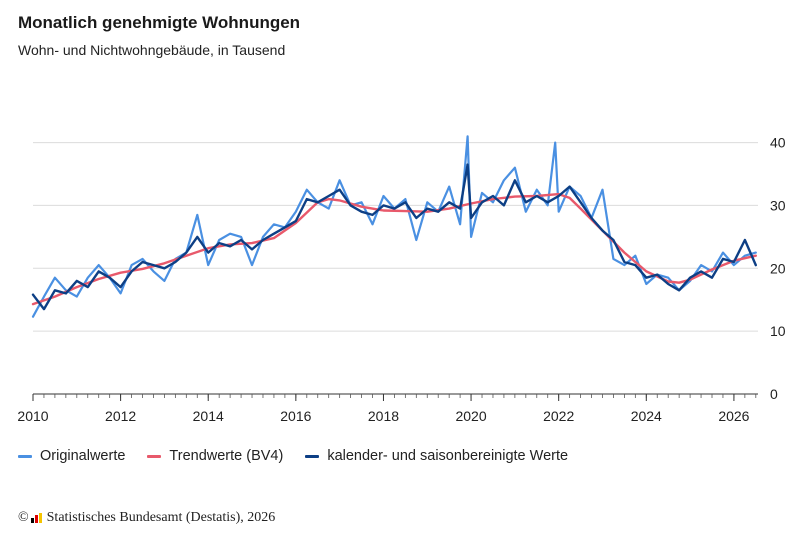  Describe the element at coordinates (558, 416) in the screenshot. I see `x-tick-label: 2022` at that location.